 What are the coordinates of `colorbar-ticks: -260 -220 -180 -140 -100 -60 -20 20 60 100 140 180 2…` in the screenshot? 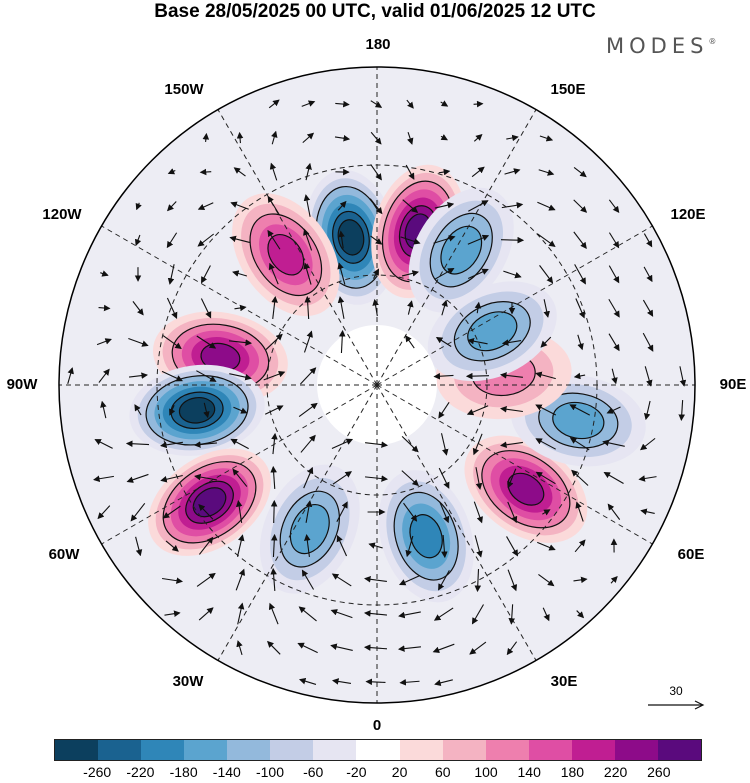 It's located at (378, 773).